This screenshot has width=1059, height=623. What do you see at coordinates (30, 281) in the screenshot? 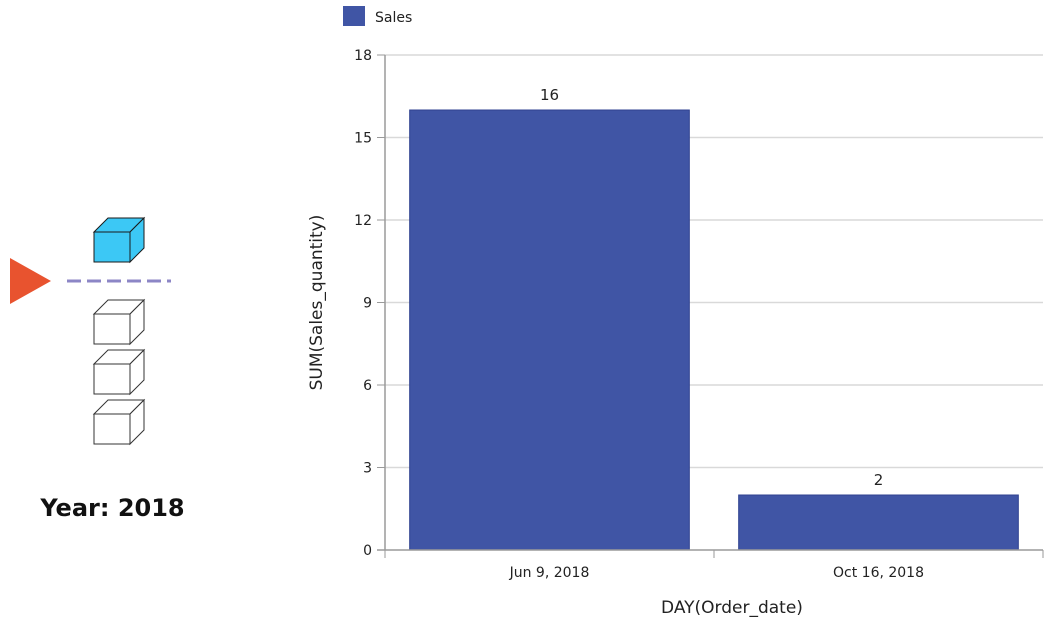
I see `current-year-pointer-icon` at bounding box center [30, 281].